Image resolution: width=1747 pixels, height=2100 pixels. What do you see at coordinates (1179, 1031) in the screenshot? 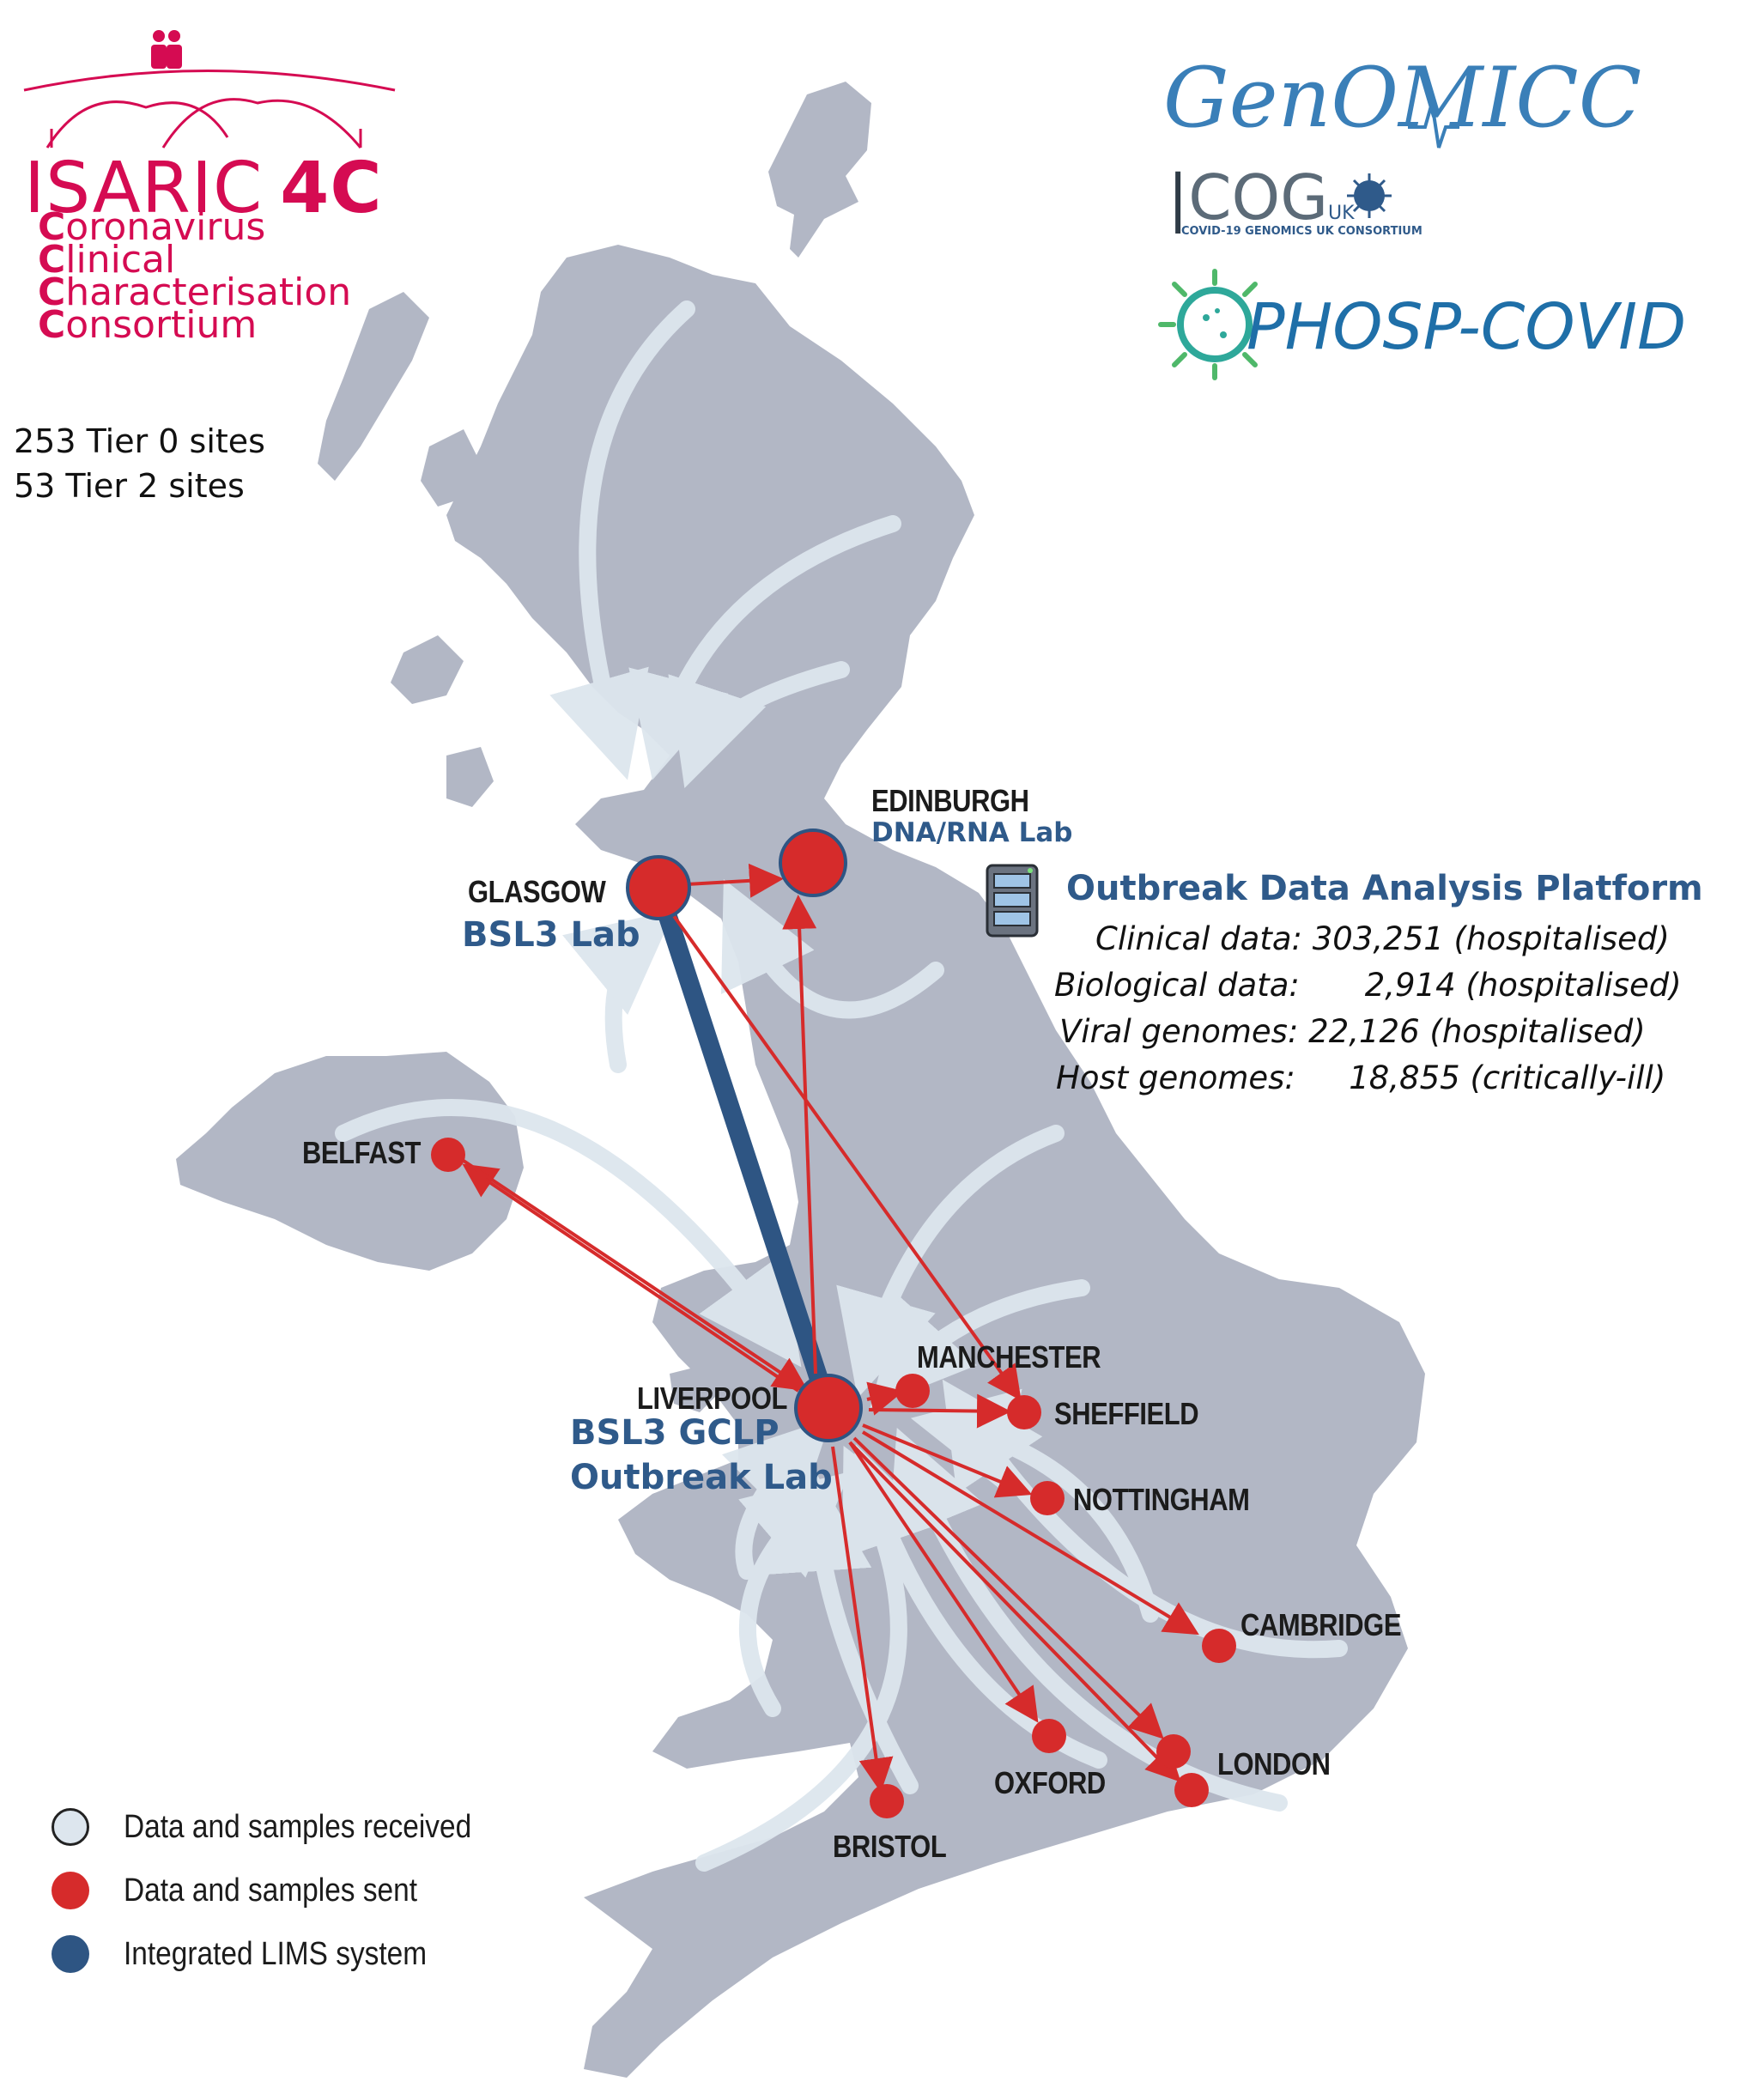
I see `stat-viral-label: Viral genomes:` at bounding box center [1179, 1031].